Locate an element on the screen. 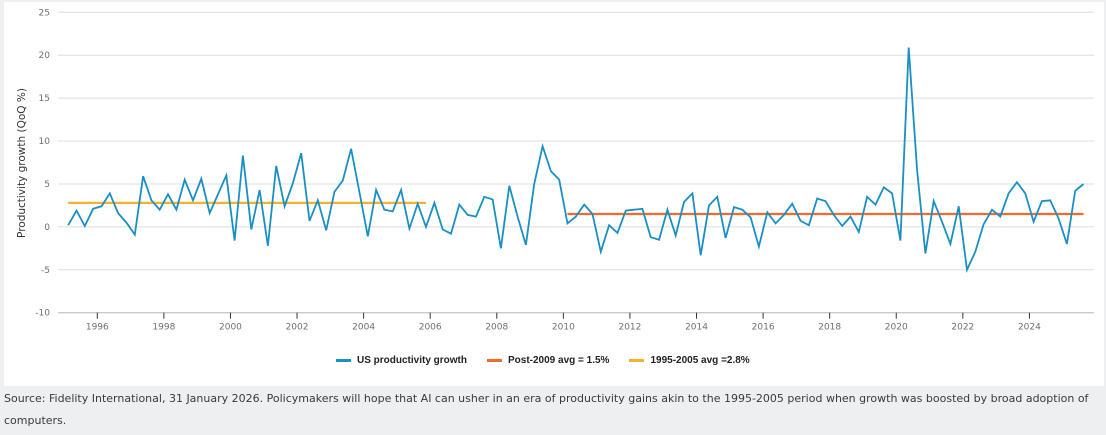 The width and height of the screenshot is (1106, 435). x-tick-label: 2002 is located at coordinates (297, 328).